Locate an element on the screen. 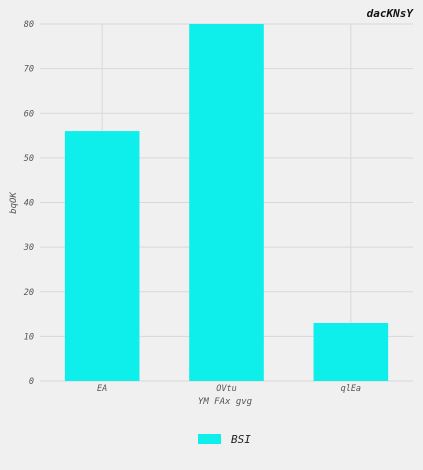  y-tick-label: 80 is located at coordinates (29, 25).